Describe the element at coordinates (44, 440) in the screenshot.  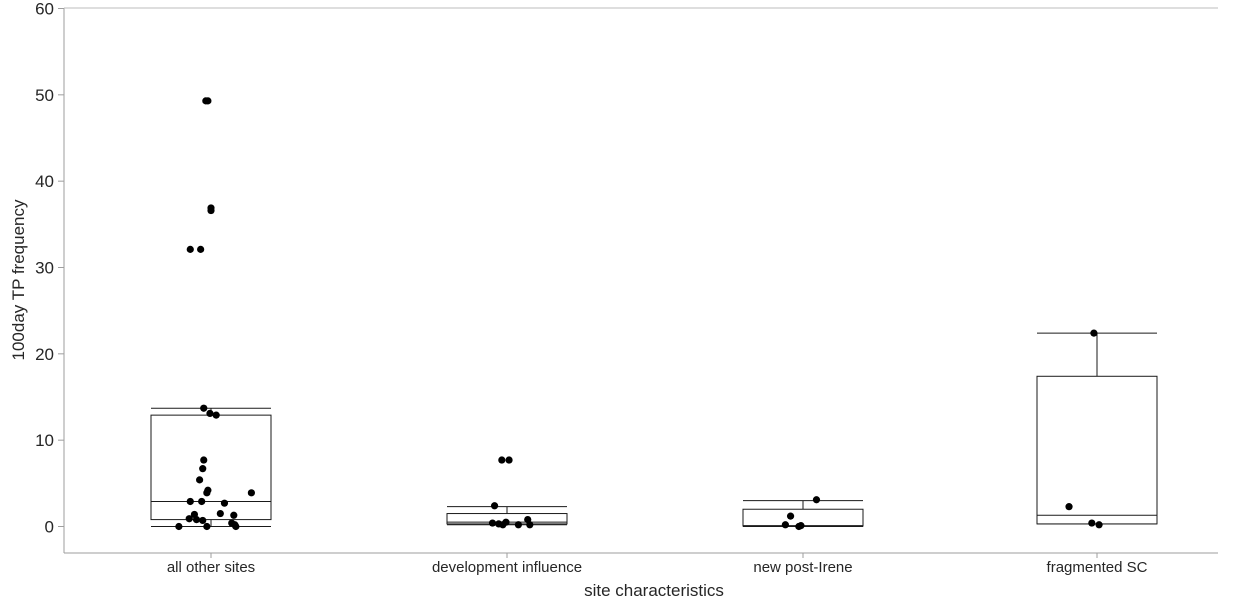
I see `y-tick-label: 10` at that location.